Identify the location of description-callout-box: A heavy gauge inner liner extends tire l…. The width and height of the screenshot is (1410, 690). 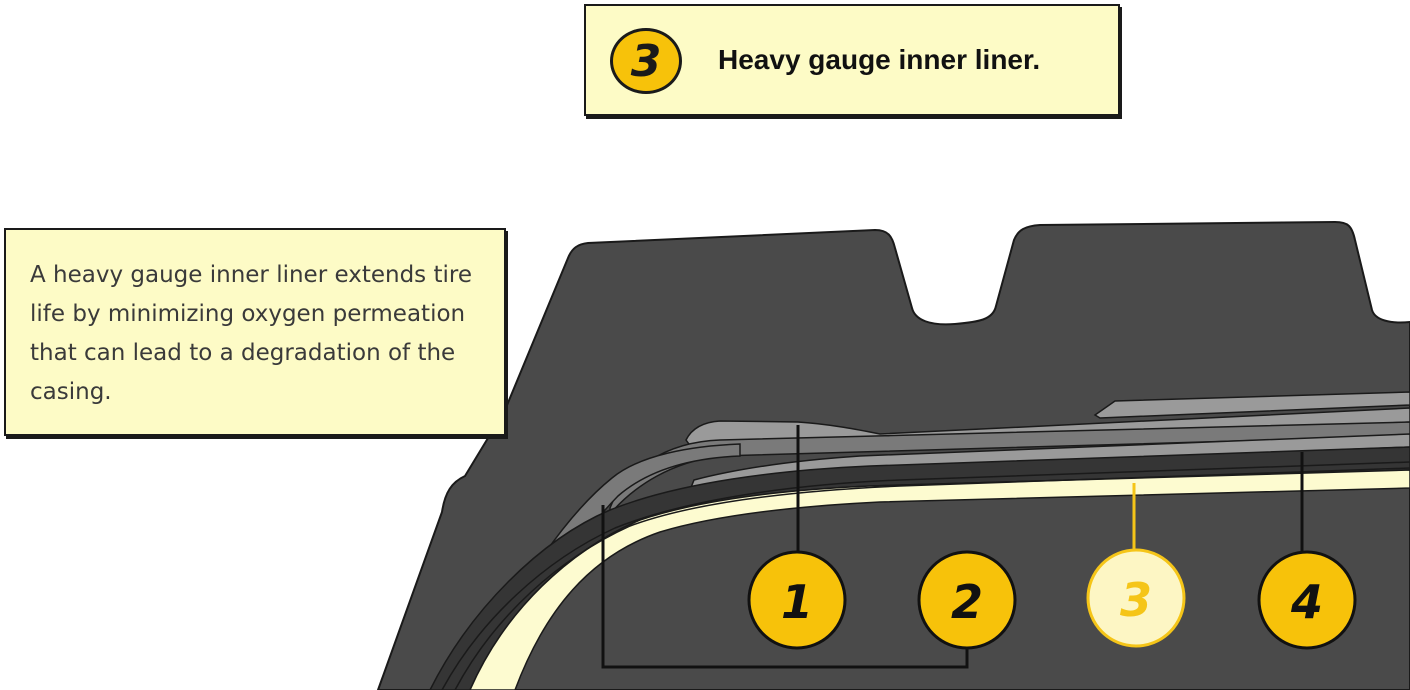
(255, 332).